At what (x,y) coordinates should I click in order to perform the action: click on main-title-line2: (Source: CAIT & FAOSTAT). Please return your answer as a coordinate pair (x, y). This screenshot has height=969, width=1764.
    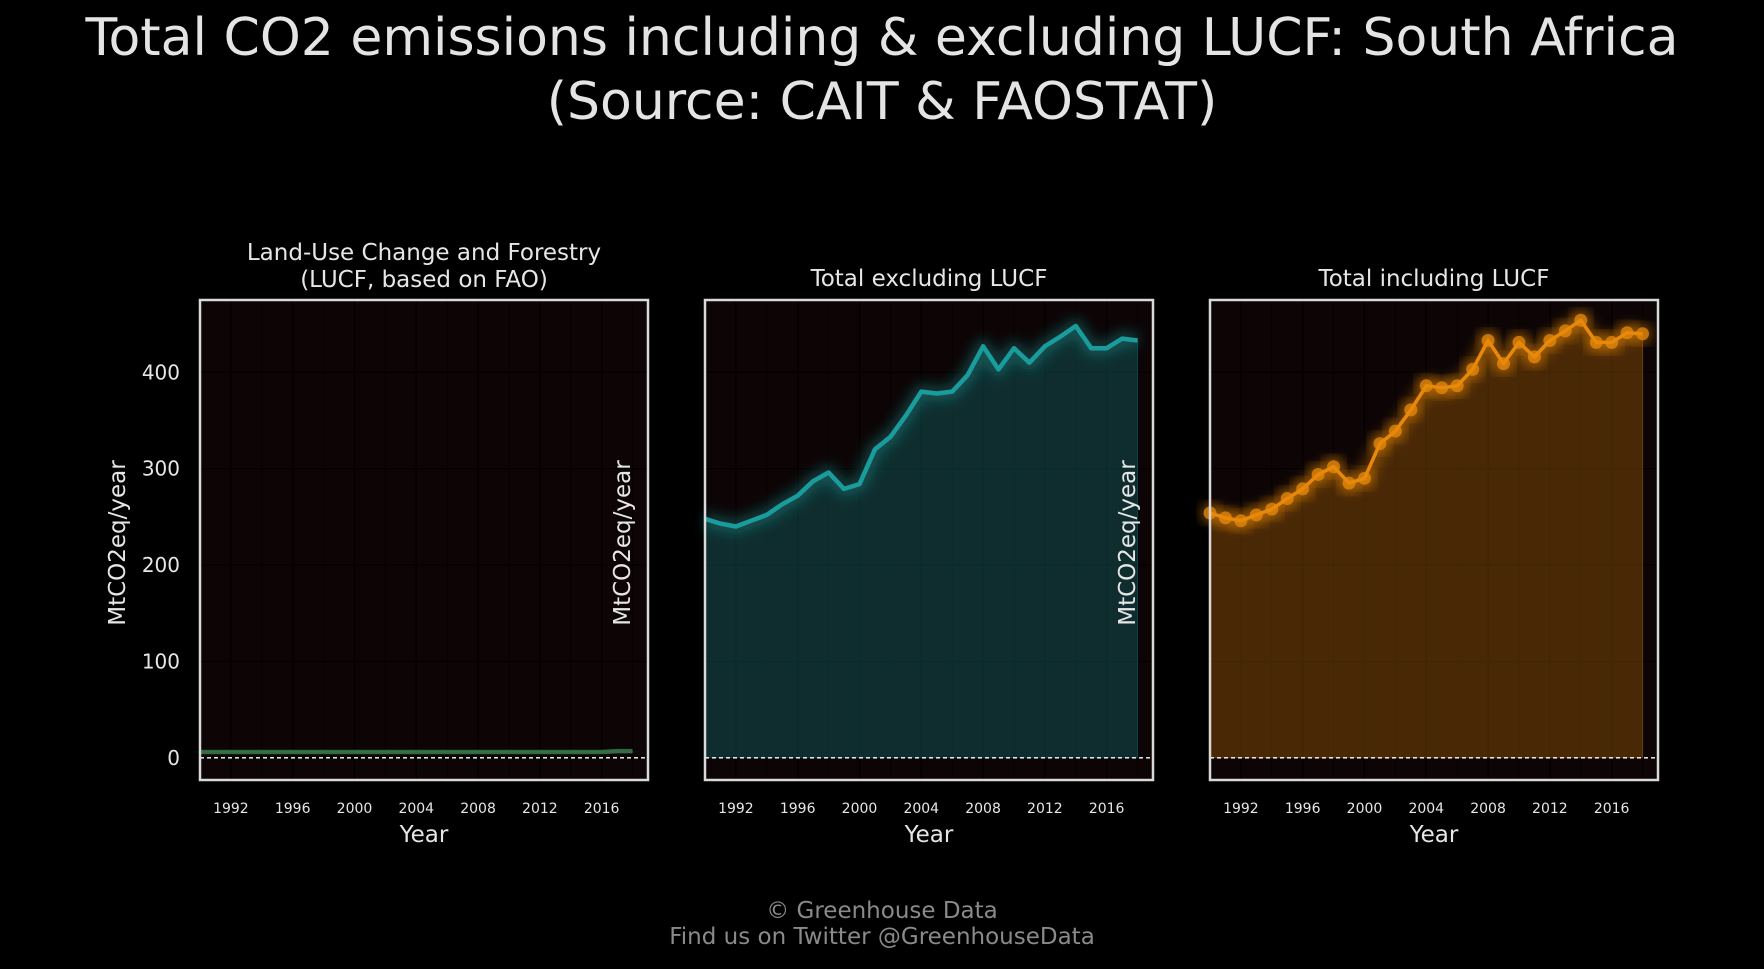
    Looking at the image, I should click on (882, 102).